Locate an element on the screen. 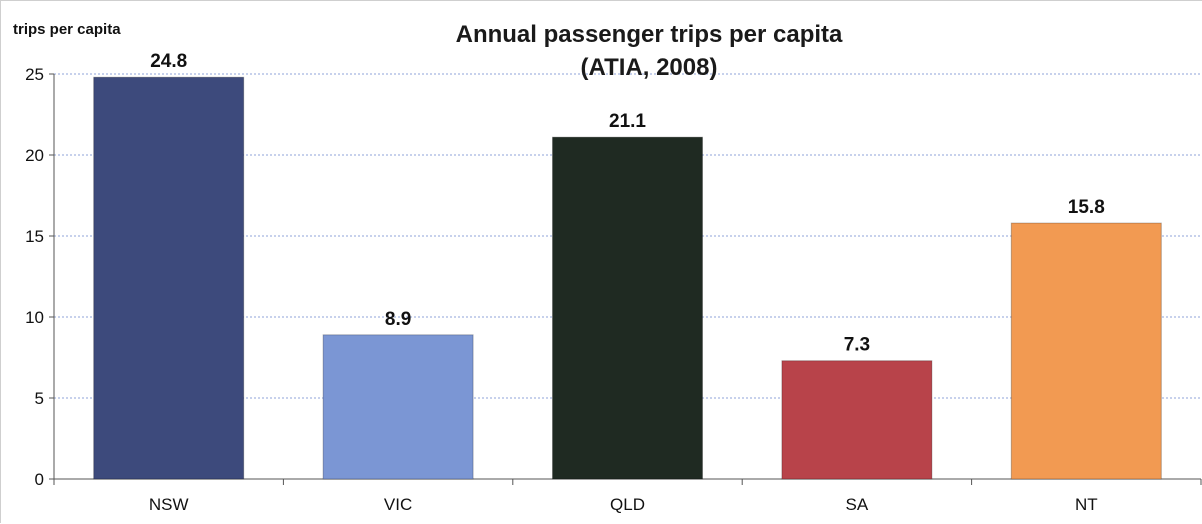  x-tick-label: VIC is located at coordinates (398, 504).